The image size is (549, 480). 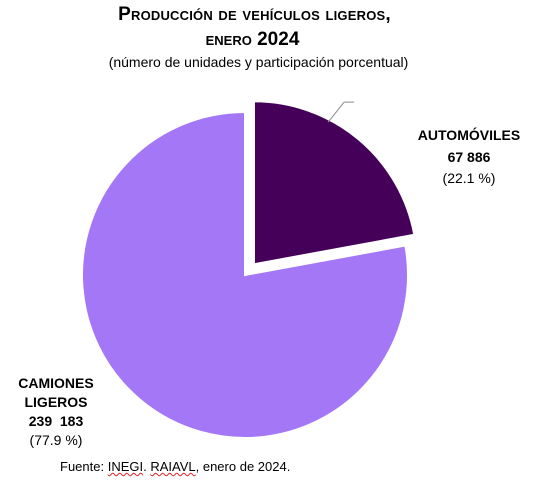 I want to click on pie-slice-automoviles, so click(x=334, y=183).